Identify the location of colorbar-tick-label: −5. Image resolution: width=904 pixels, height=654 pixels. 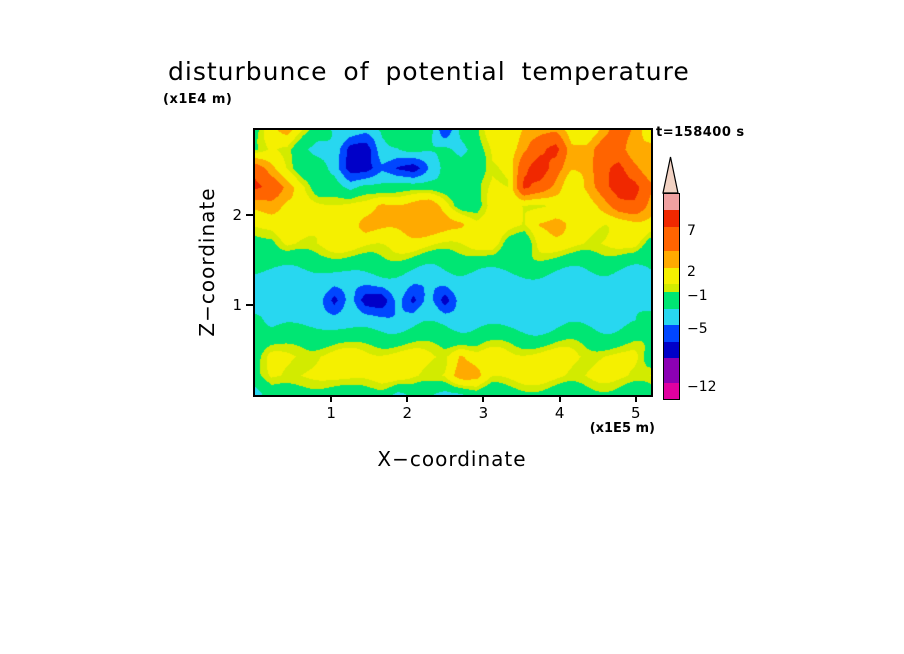
(697, 329).